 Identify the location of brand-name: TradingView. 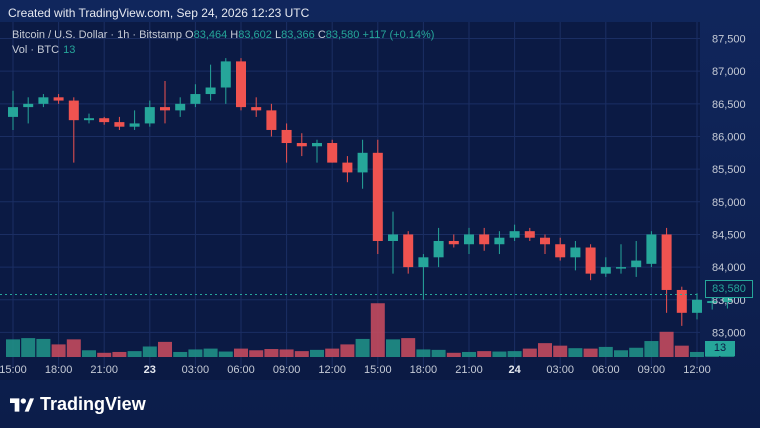
(93, 404).